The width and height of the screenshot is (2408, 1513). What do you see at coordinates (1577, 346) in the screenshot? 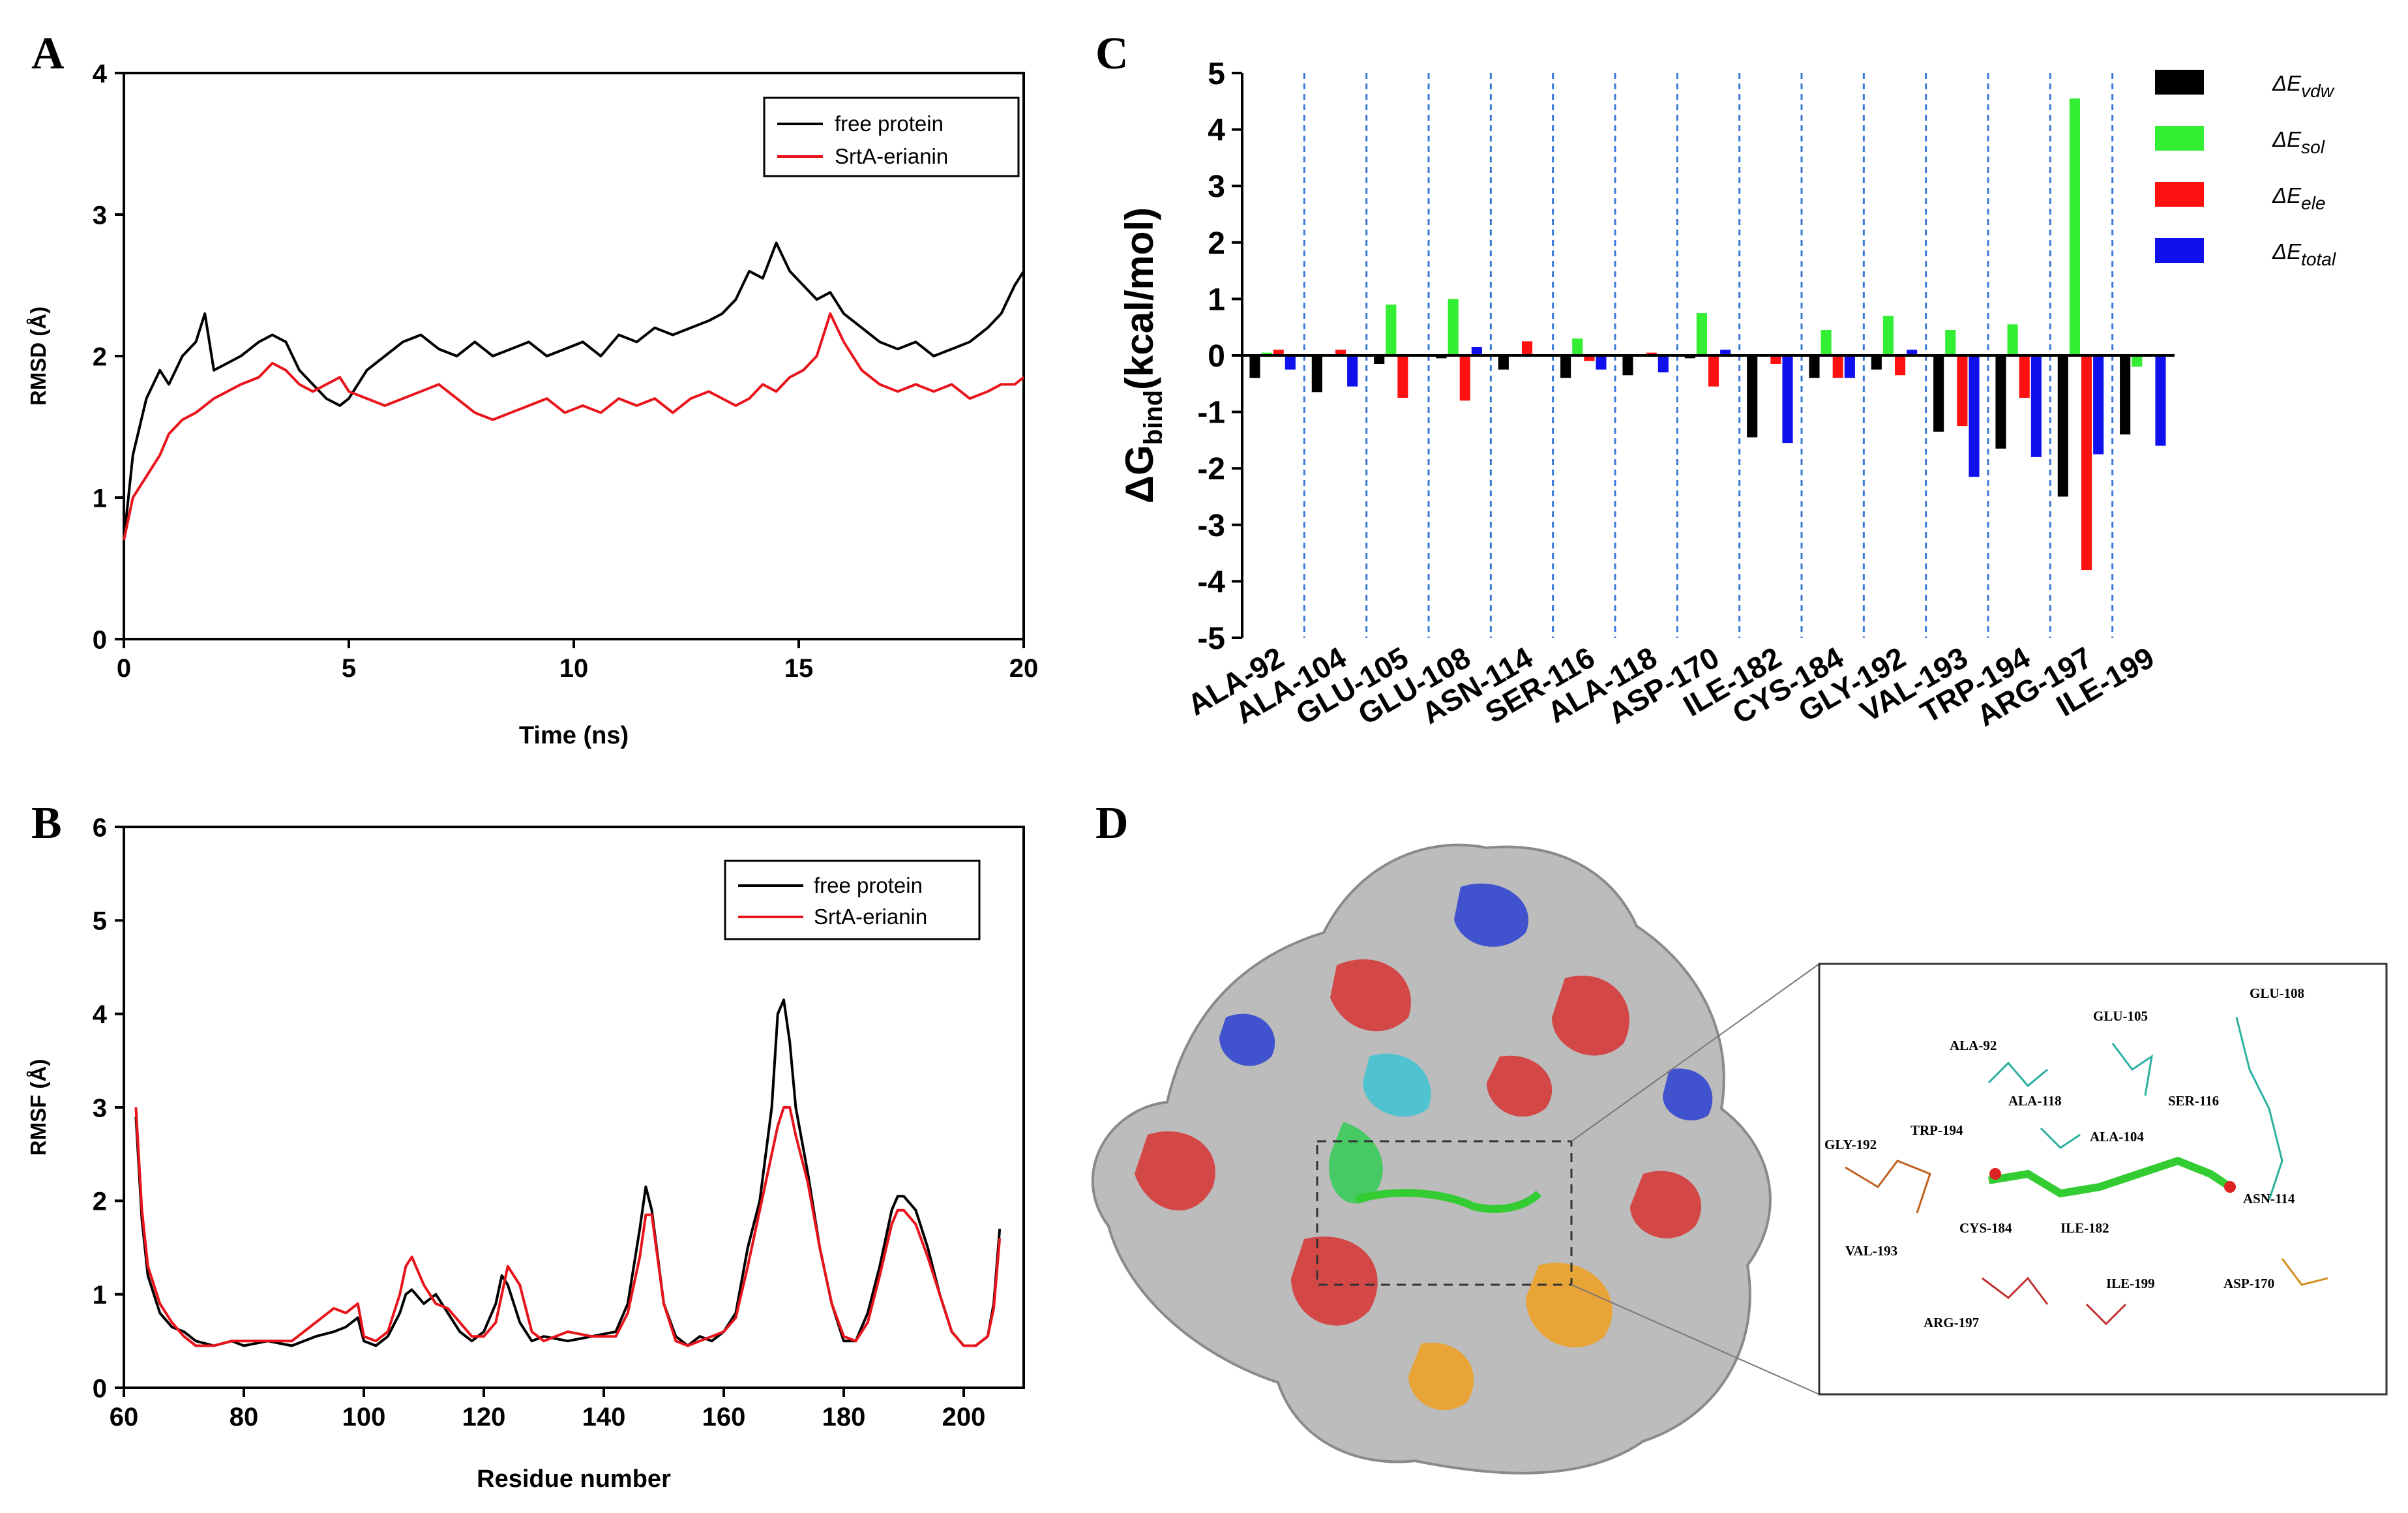
I see `chart-c-bar-ser-116-esol` at bounding box center [1577, 346].